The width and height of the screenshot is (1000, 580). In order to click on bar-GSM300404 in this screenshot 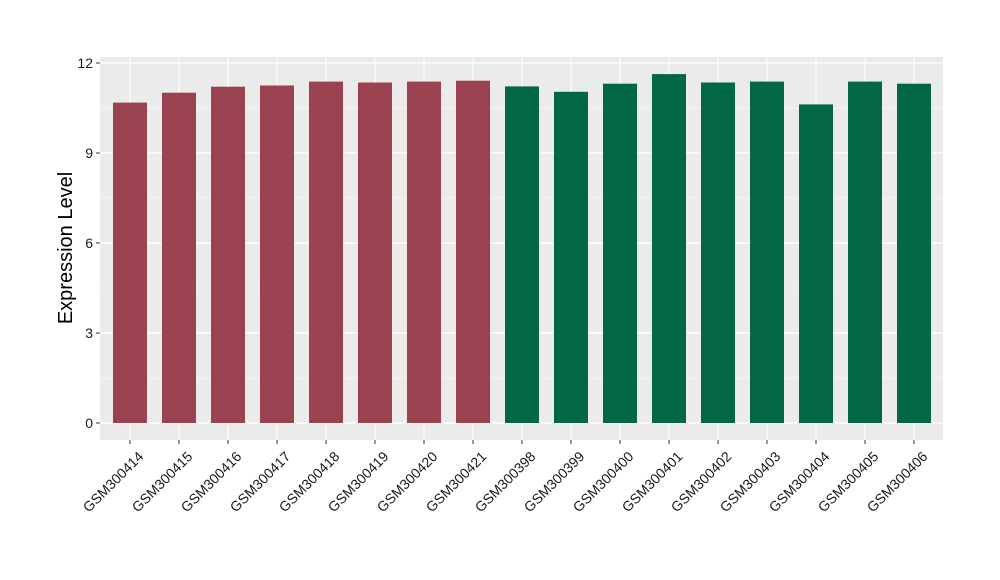, I will do `click(816, 264)`.